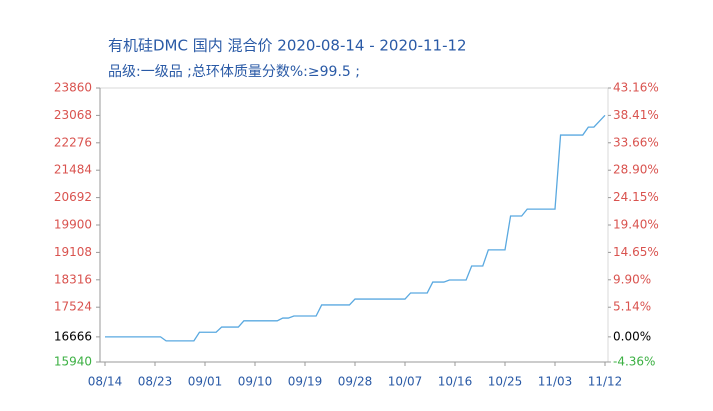 The height and width of the screenshot is (411, 713). What do you see at coordinates (105, 382) in the screenshot?
I see `x-tick-label: 08/14` at bounding box center [105, 382].